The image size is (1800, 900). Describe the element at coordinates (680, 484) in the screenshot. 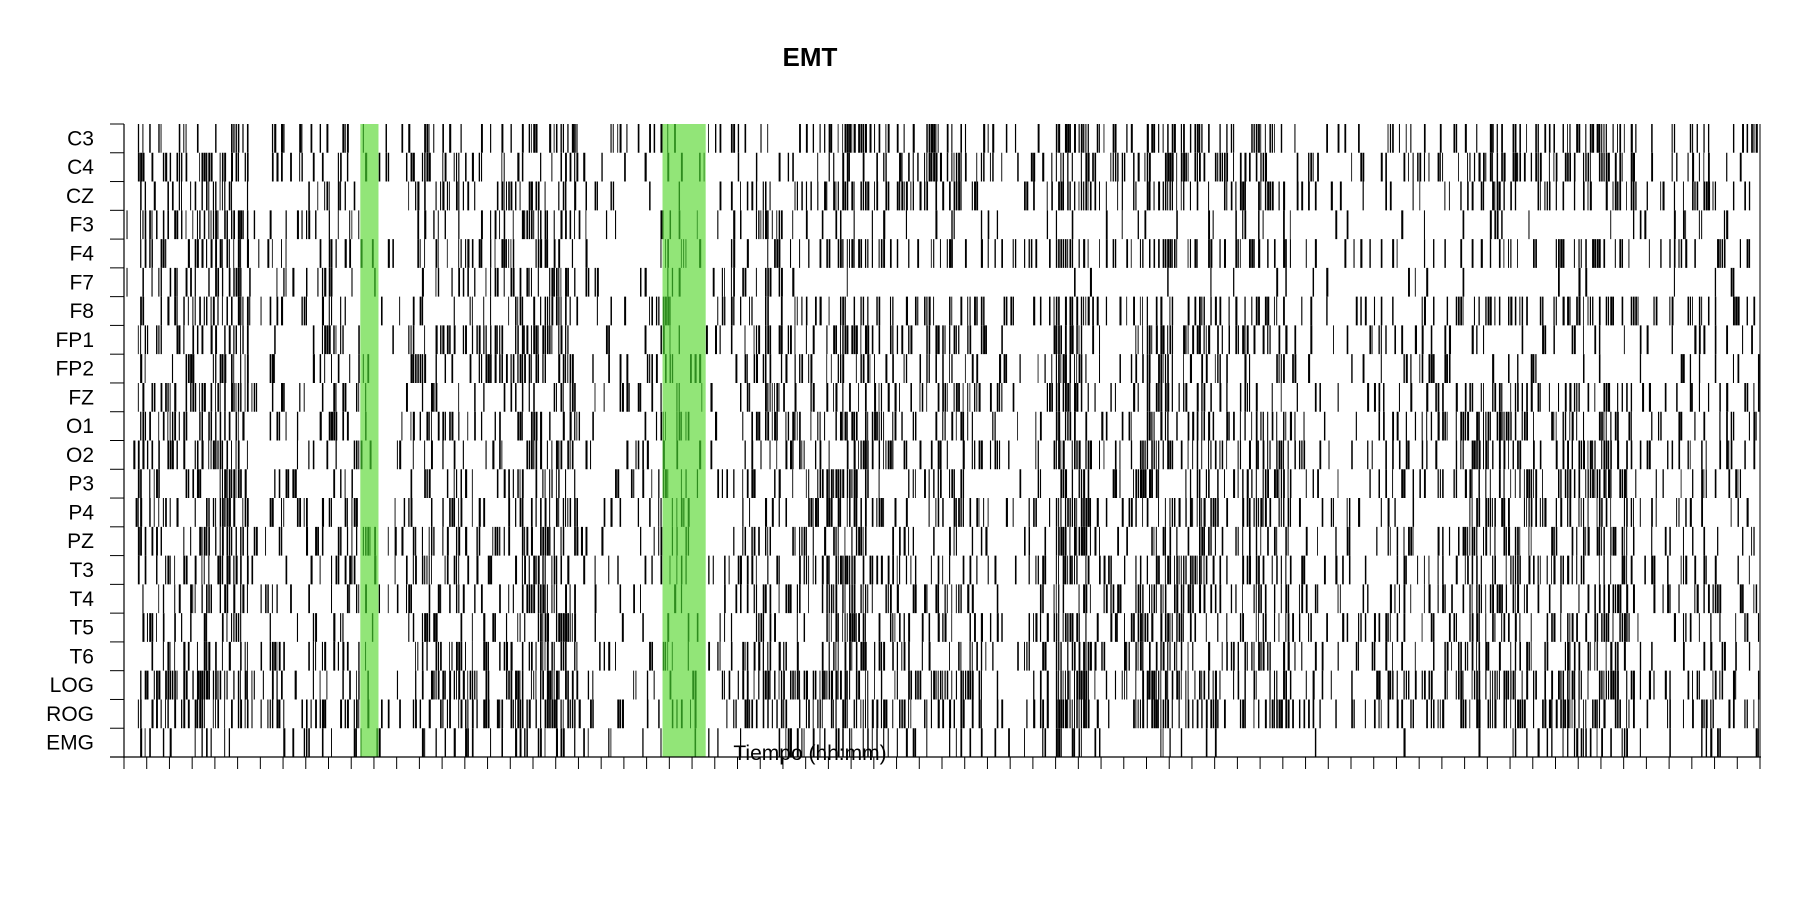

I see `raster-row-highlight-p3` at that location.